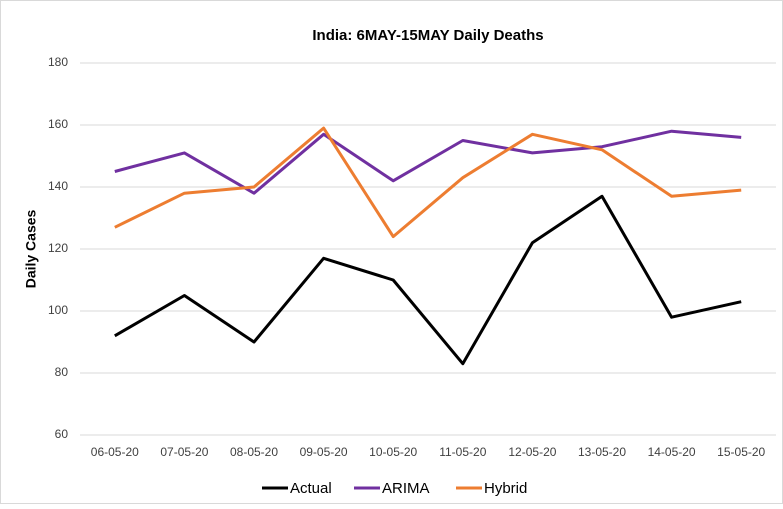  I want to click on y-axis-label: Daily Cases, so click(31, 248).